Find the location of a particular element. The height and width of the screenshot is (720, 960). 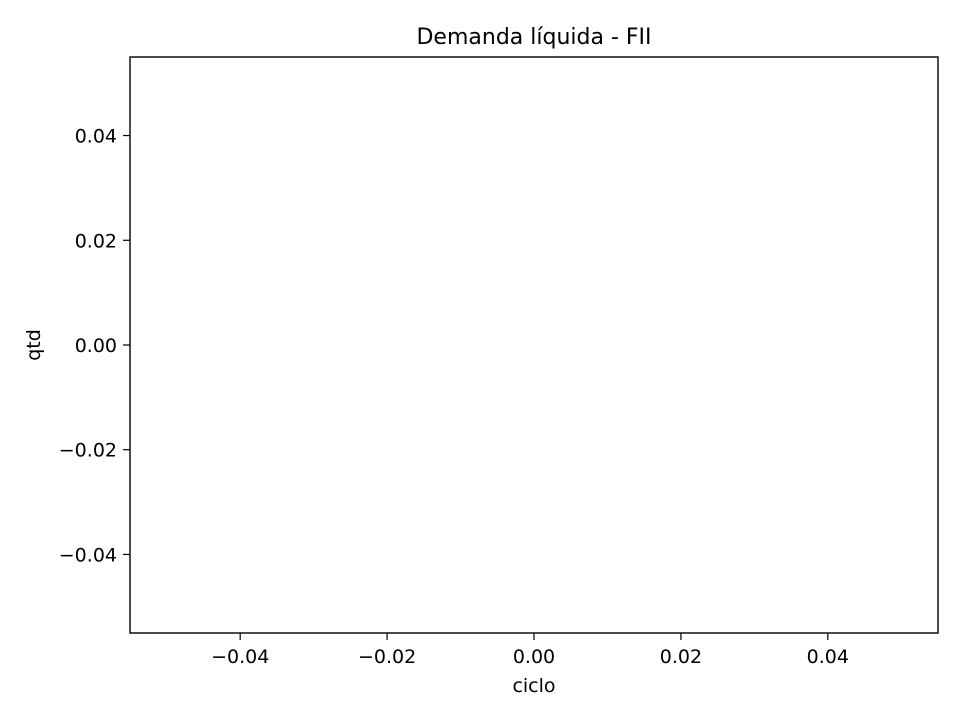

y-tick-label: 0.02 is located at coordinates (96, 241).